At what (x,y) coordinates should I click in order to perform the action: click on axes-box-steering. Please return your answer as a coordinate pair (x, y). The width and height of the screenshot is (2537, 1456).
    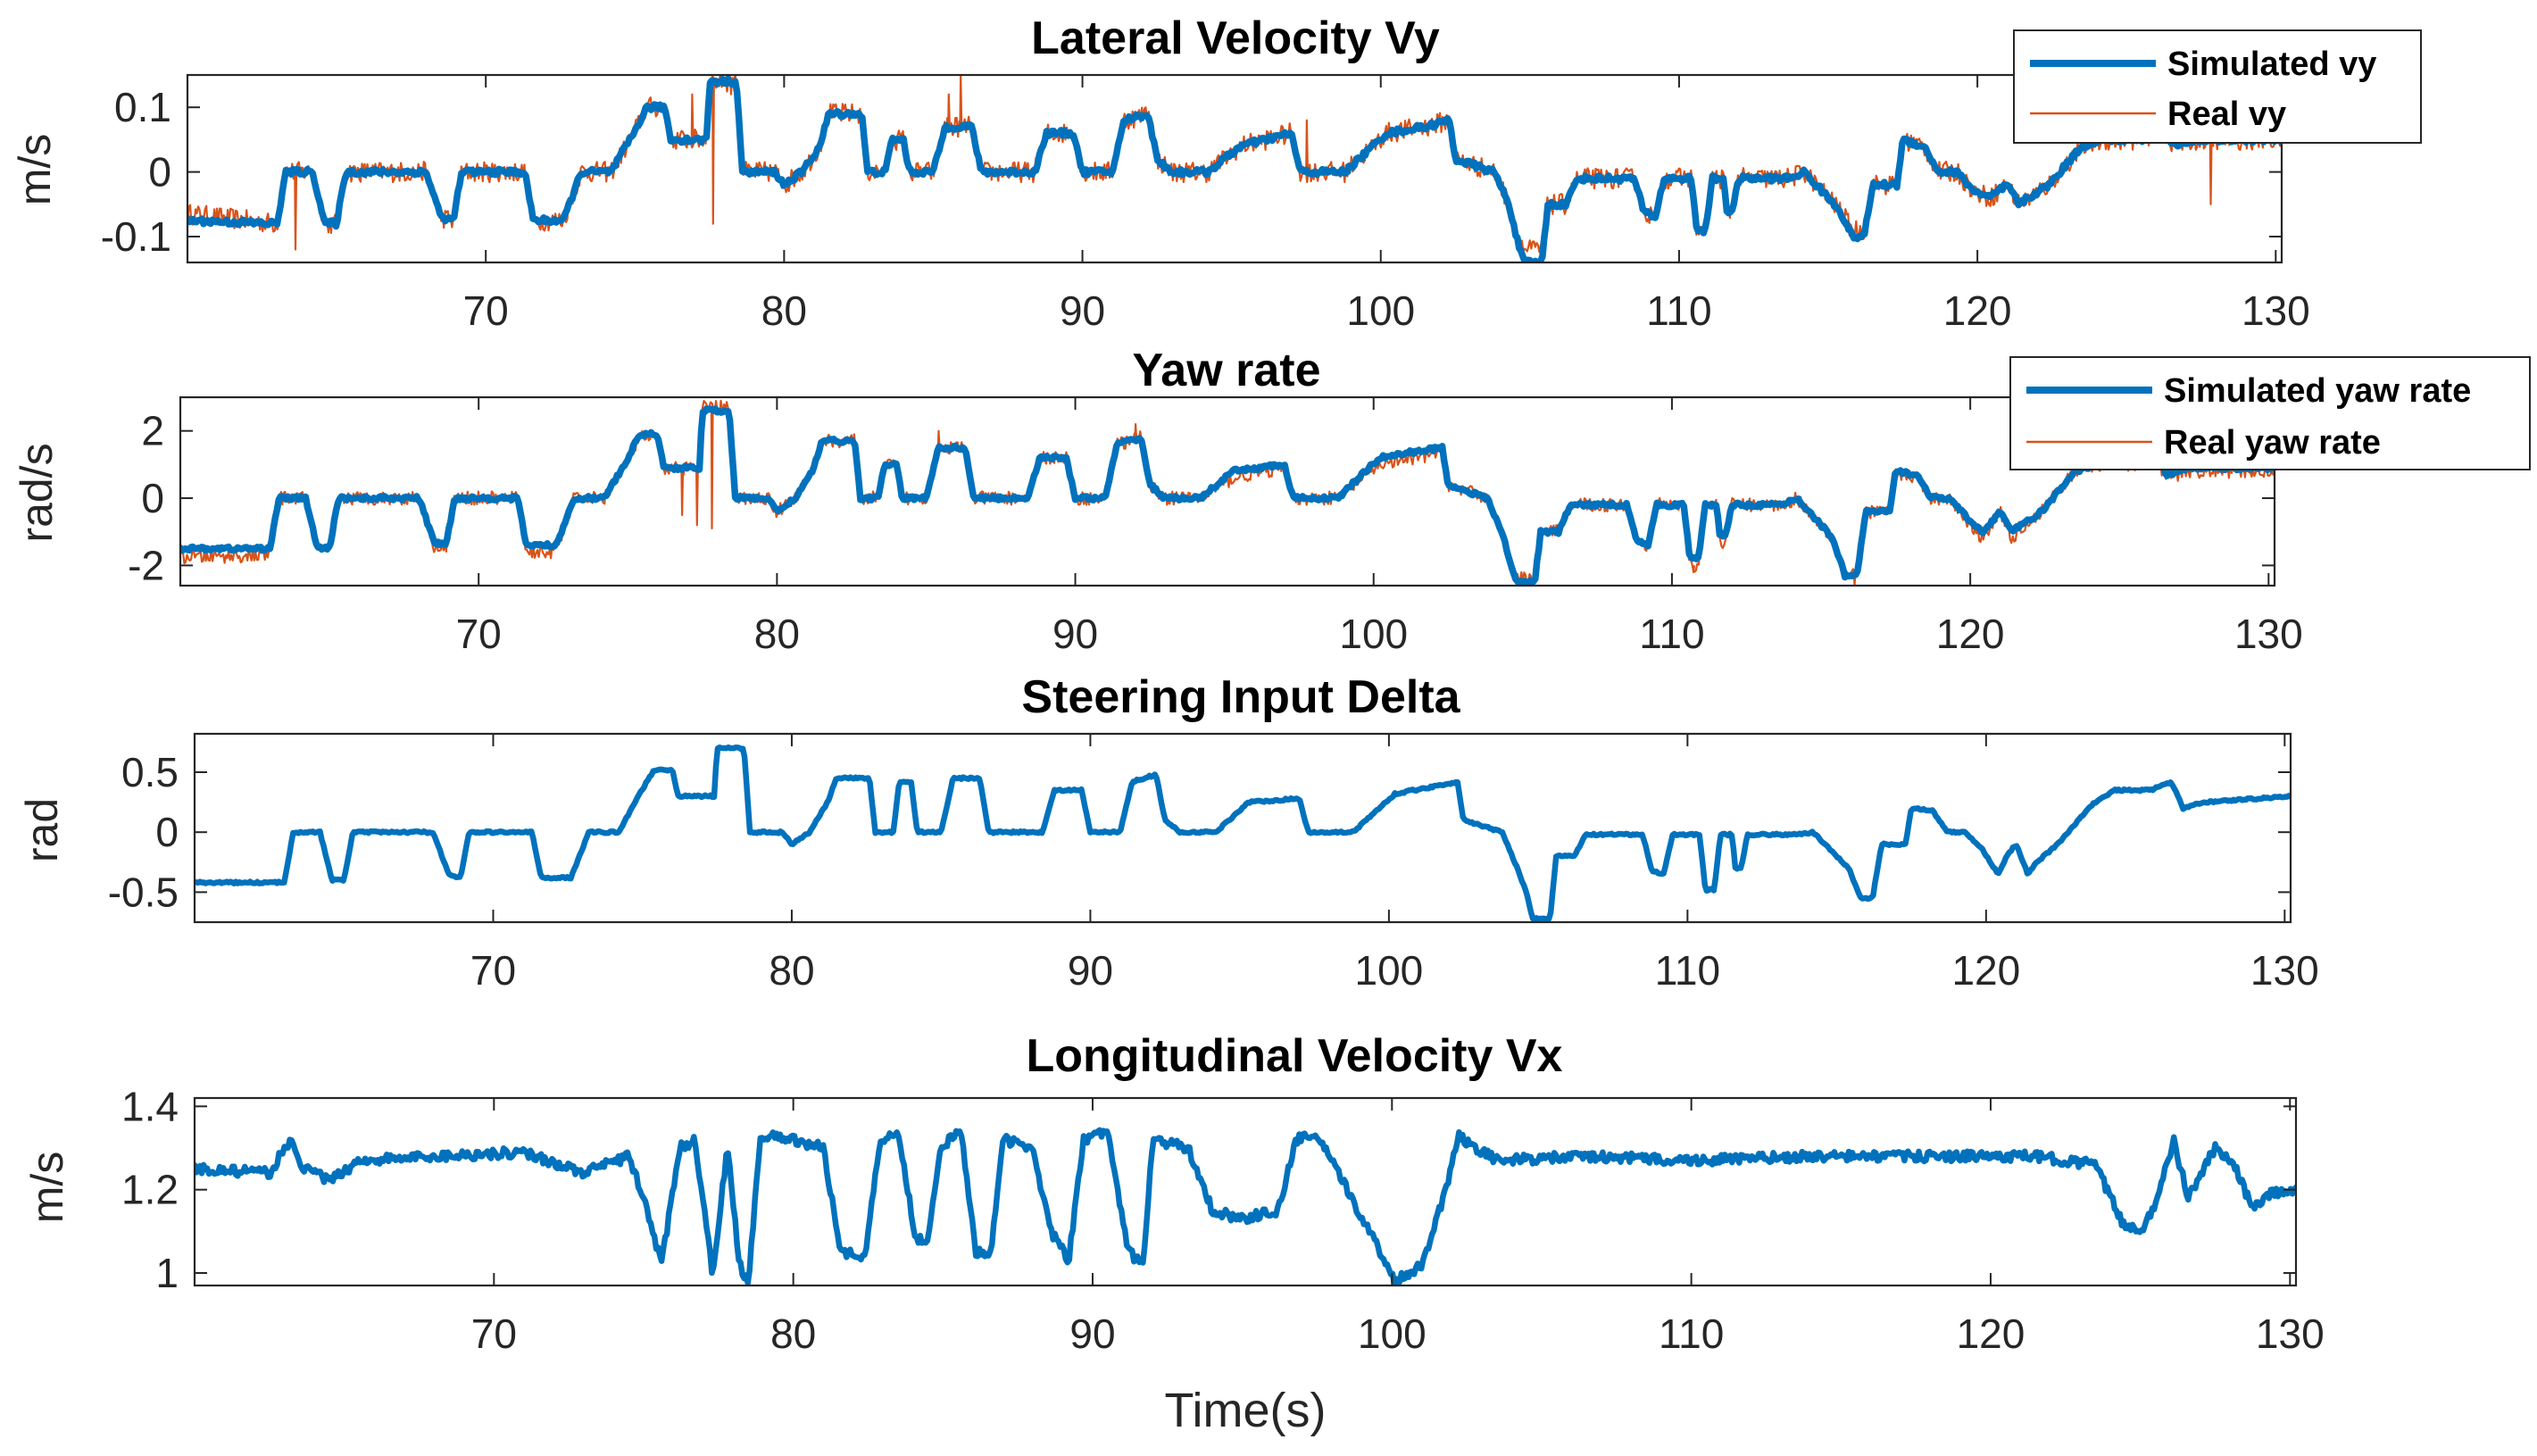
    Looking at the image, I should click on (1242, 828).